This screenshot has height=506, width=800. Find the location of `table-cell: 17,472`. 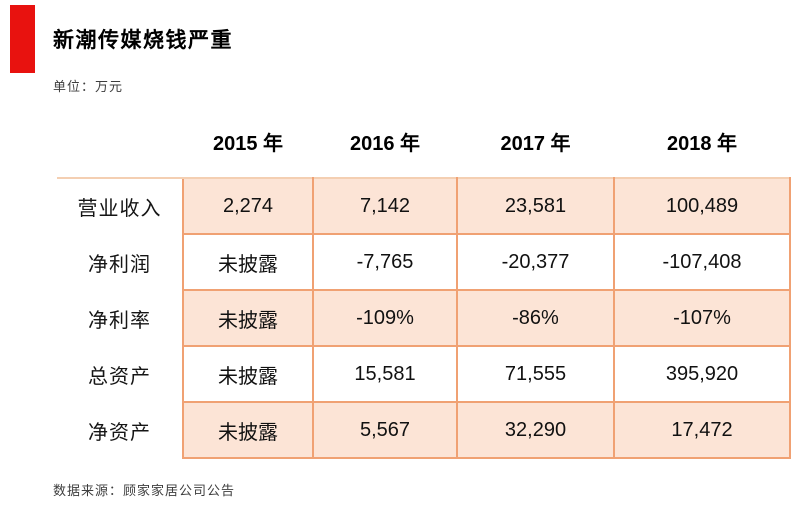

table-cell: 17,472 is located at coordinates (702, 430).